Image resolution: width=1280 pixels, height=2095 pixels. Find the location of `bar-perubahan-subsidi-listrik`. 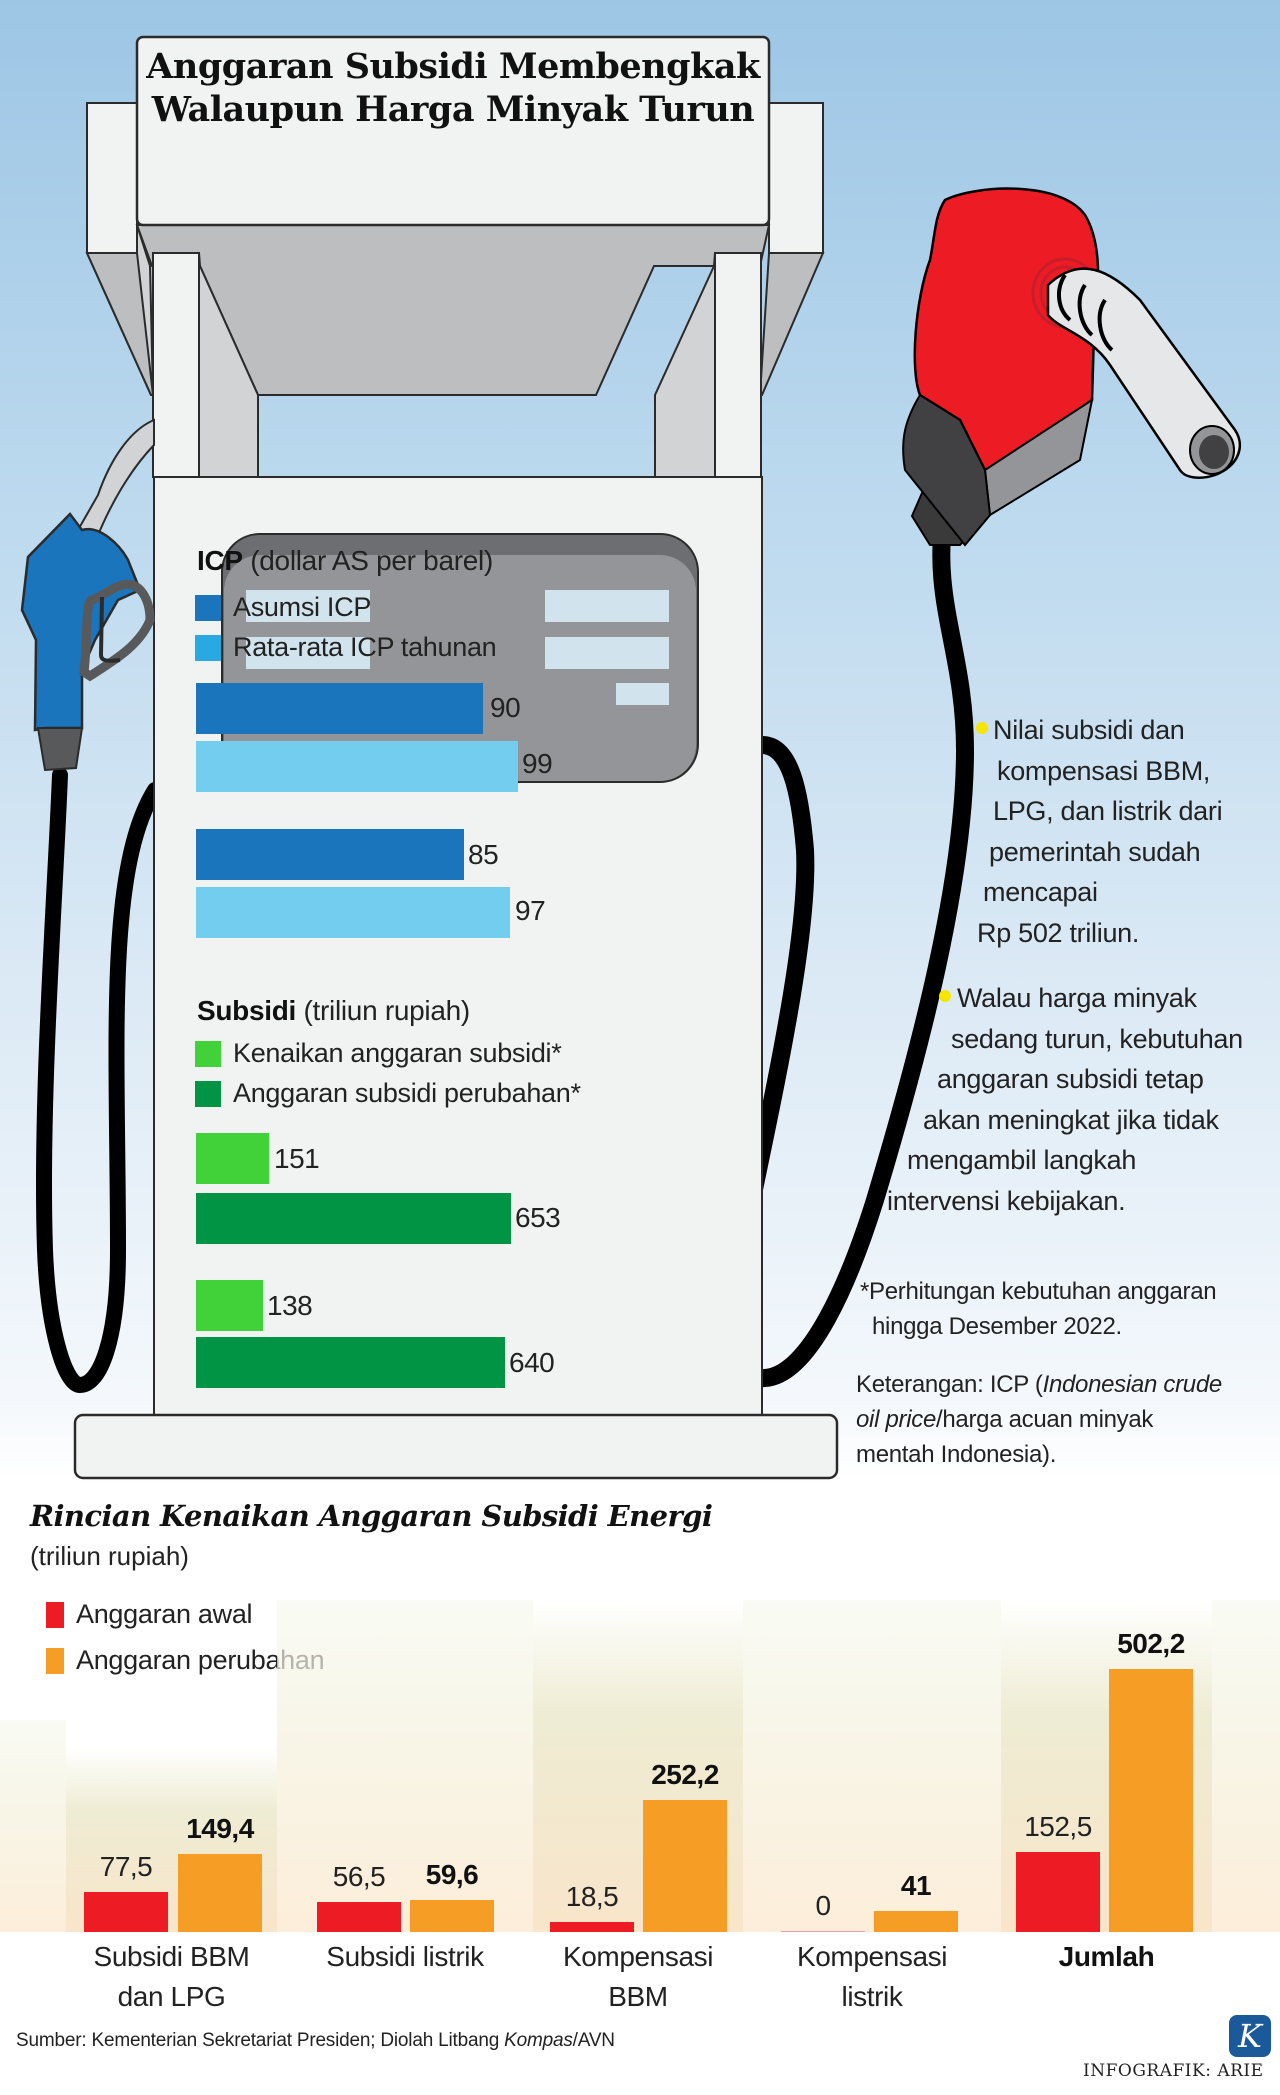

bar-perubahan-subsidi-listrik is located at coordinates (452, 1916).